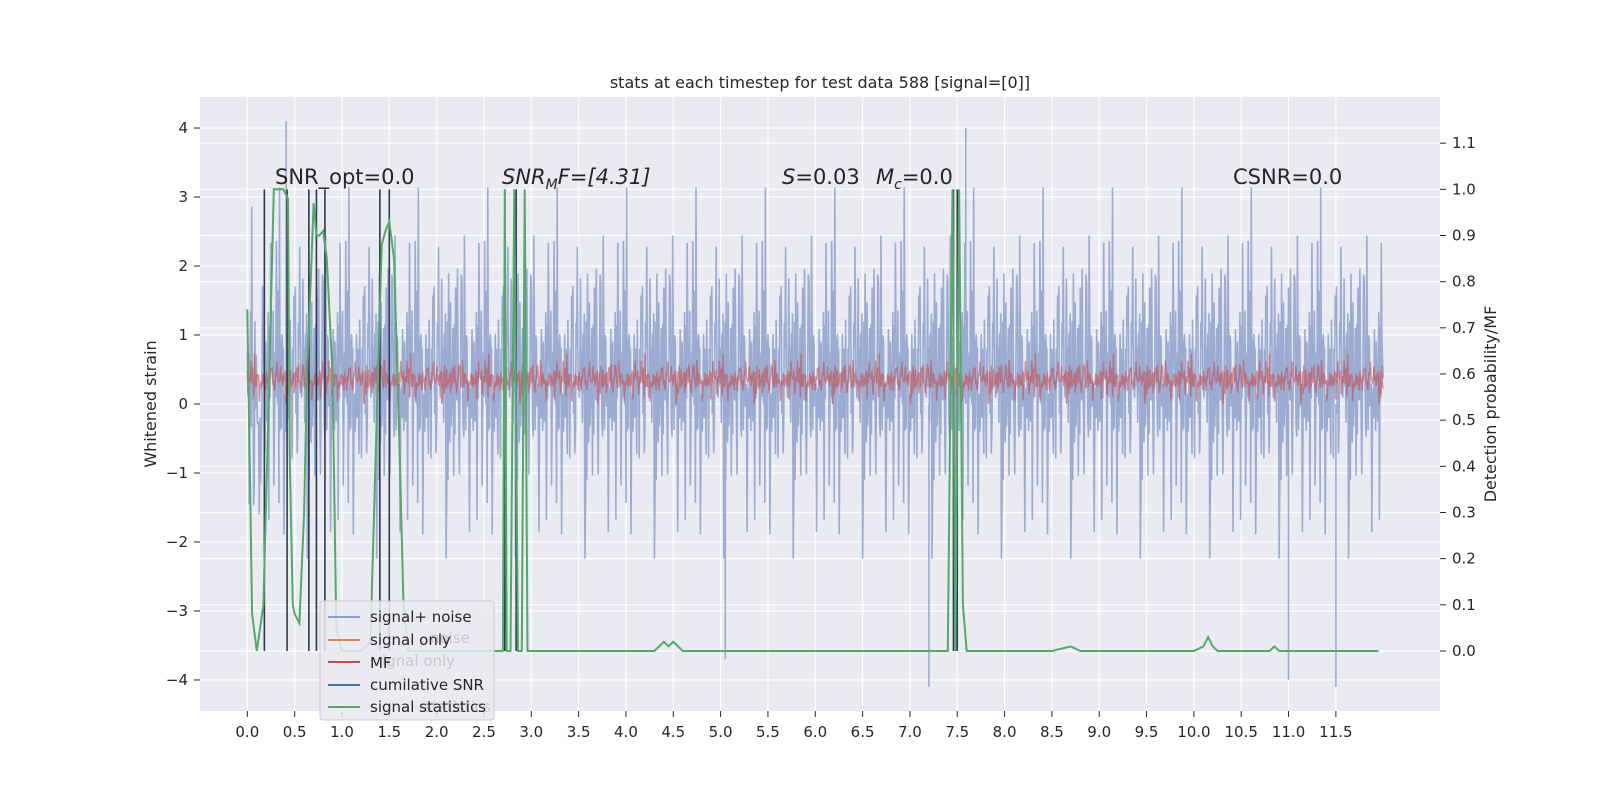  I want to click on legend-label-signal-only: signal only, so click(410, 640).